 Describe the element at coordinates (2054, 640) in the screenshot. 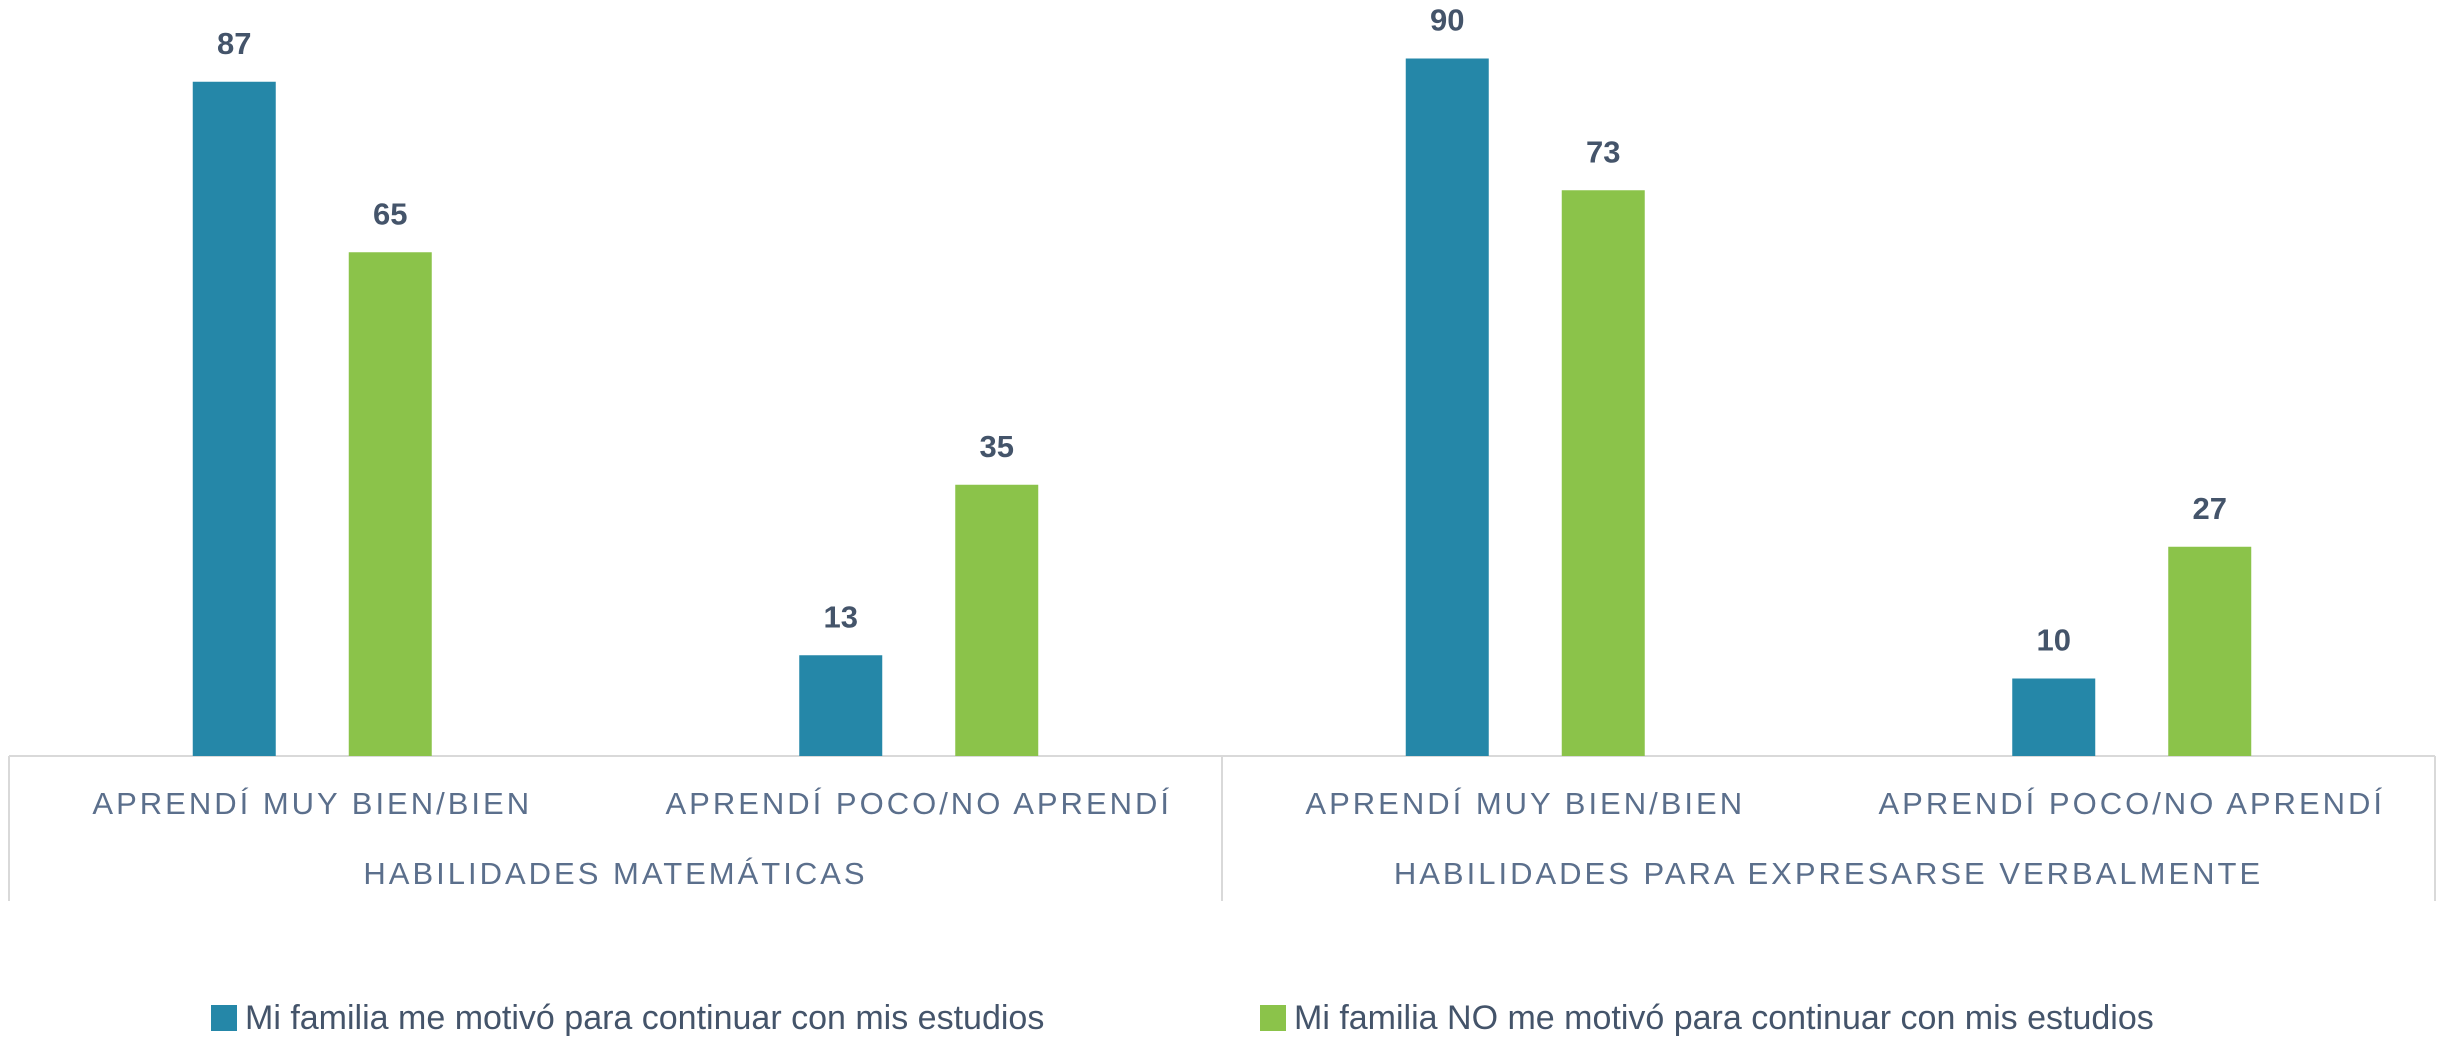

I see `data-label: 10` at that location.